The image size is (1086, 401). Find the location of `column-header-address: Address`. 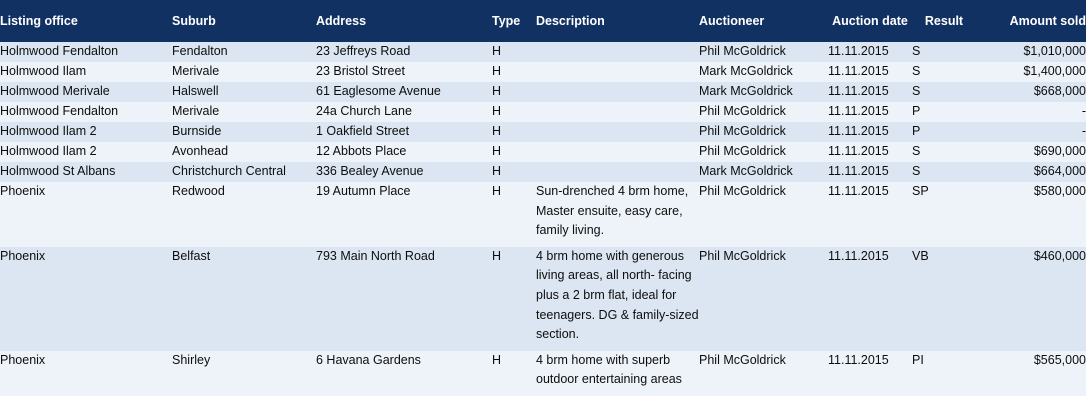

column-header-address: Address is located at coordinates (404, 21).